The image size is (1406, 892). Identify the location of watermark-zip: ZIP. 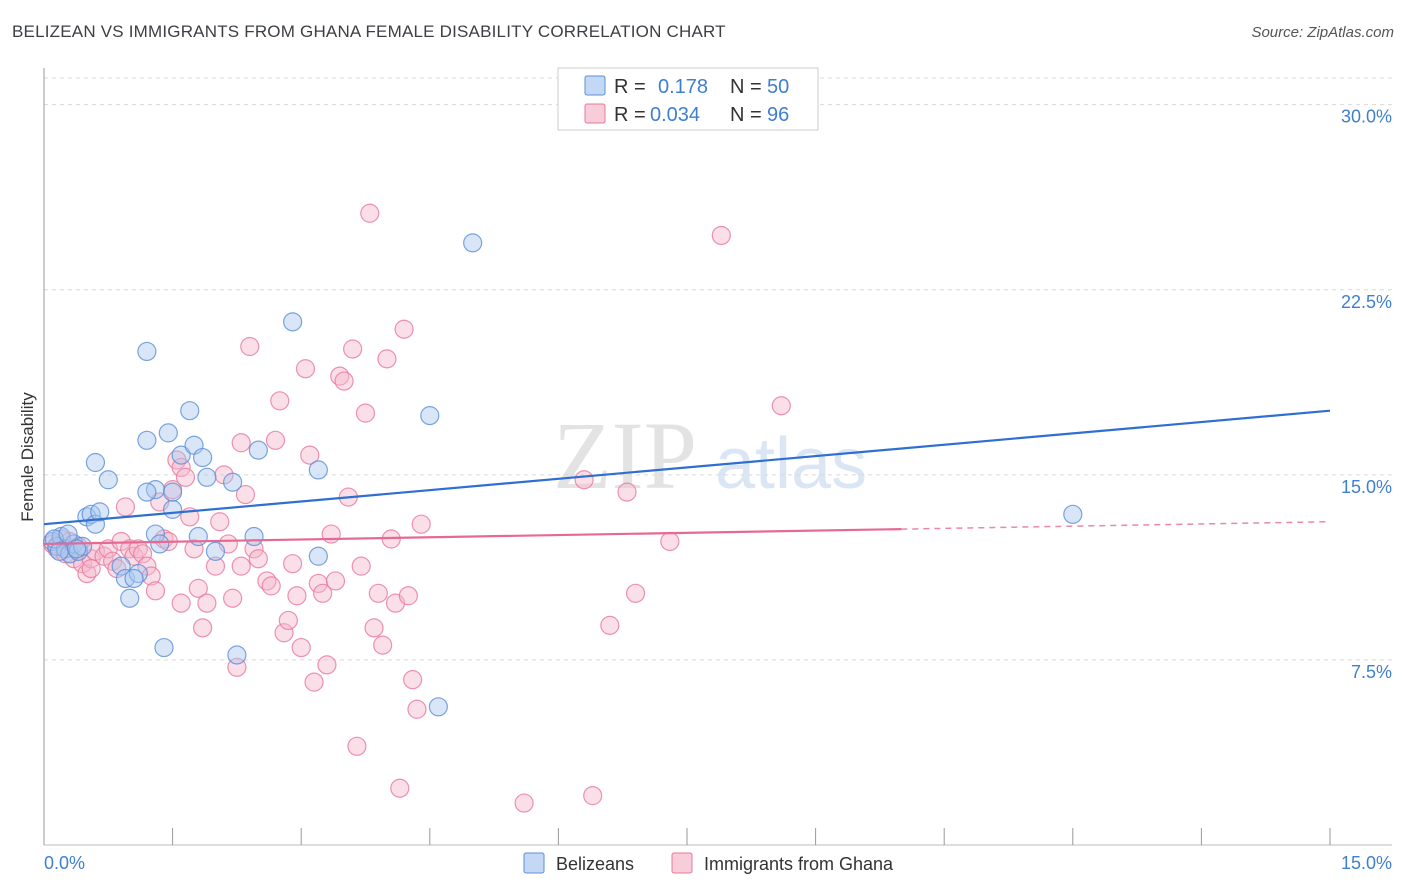
(625, 455).